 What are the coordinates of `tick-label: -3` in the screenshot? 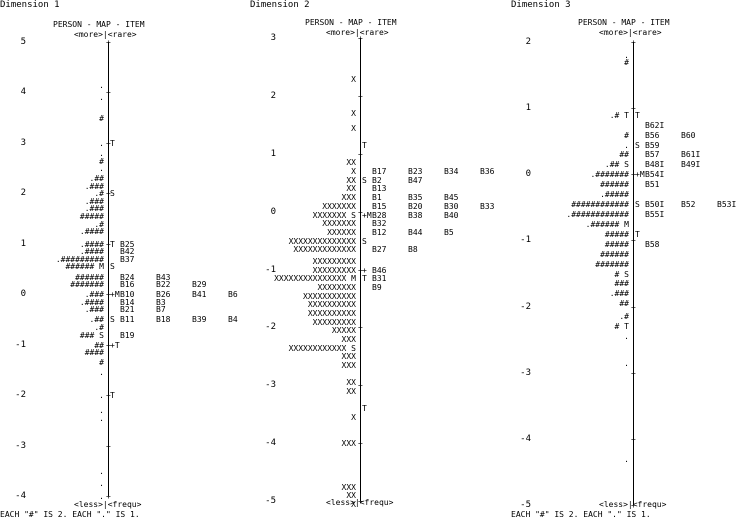 It's located at (20, 445).